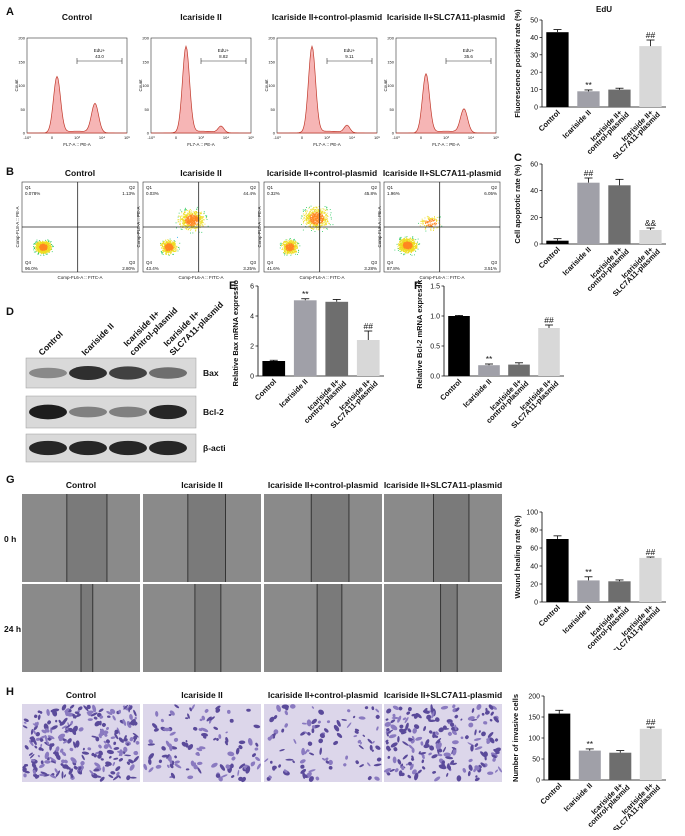 This screenshot has height=836, width=685. I want to click on flow-group-title: Icariside II, so click(201, 17).